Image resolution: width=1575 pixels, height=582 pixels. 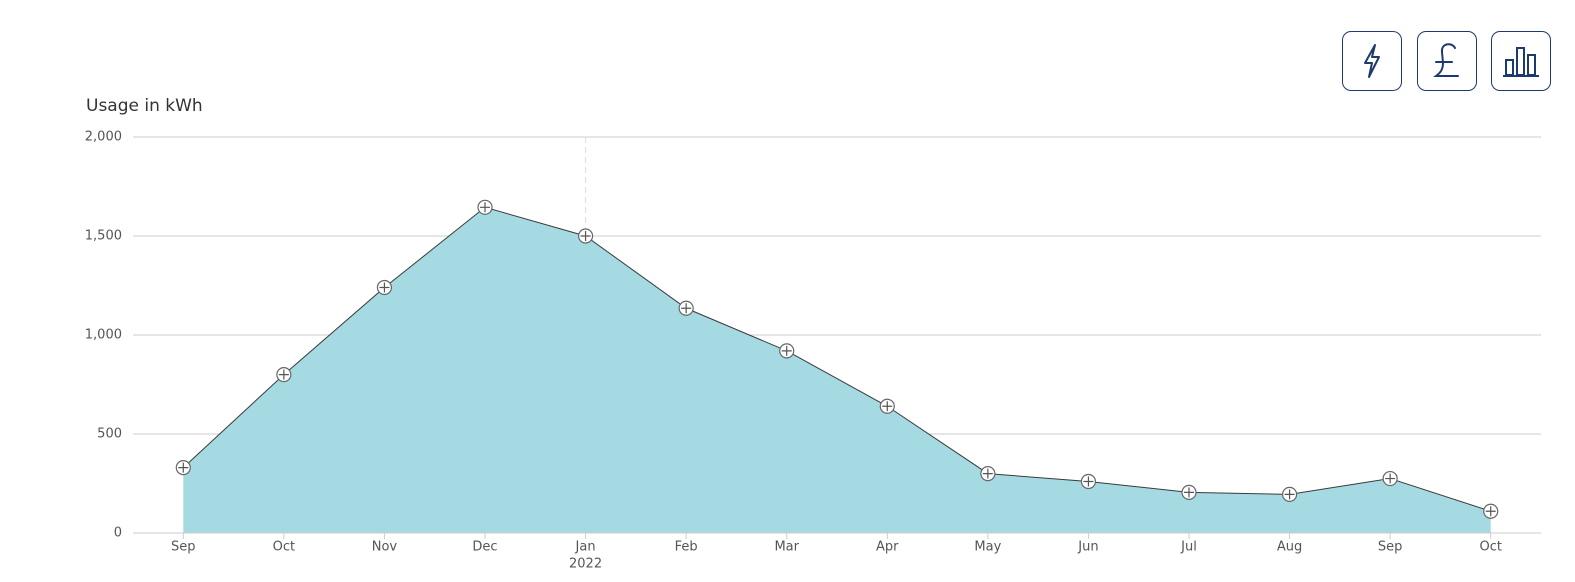 What do you see at coordinates (103, 137) in the screenshot?
I see `y-tick-label: 2,000` at bounding box center [103, 137].